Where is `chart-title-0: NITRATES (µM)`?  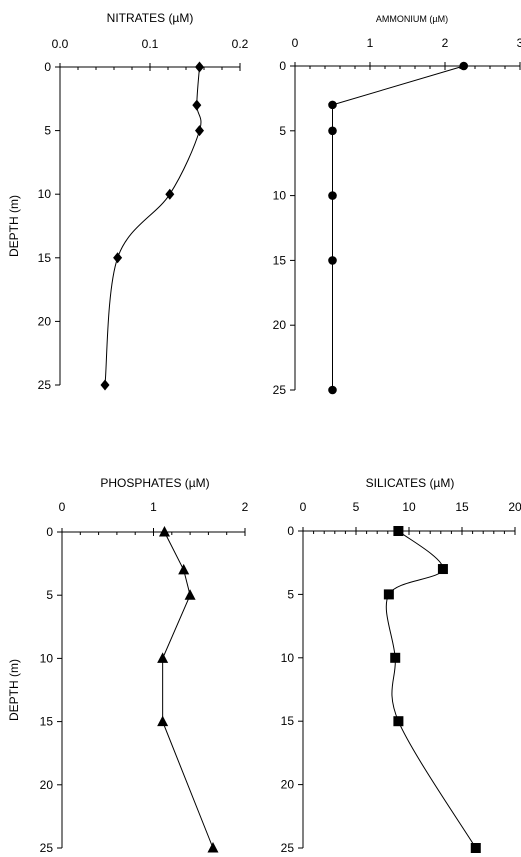 chart-title-0: NITRATES (µM) is located at coordinates (150, 18).